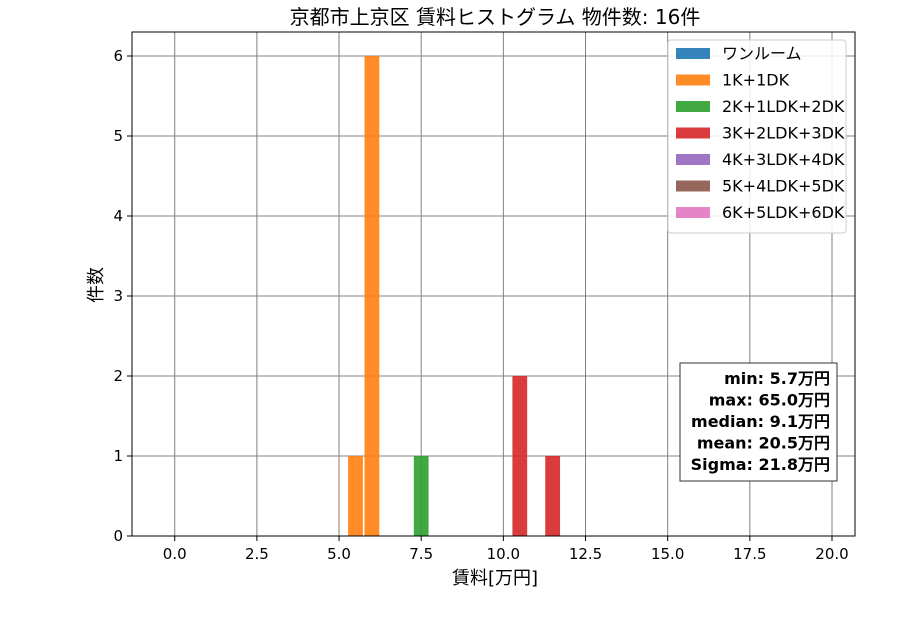 This screenshot has height=634, width=900. I want to click on y-tick-label: 1, so click(118, 456).